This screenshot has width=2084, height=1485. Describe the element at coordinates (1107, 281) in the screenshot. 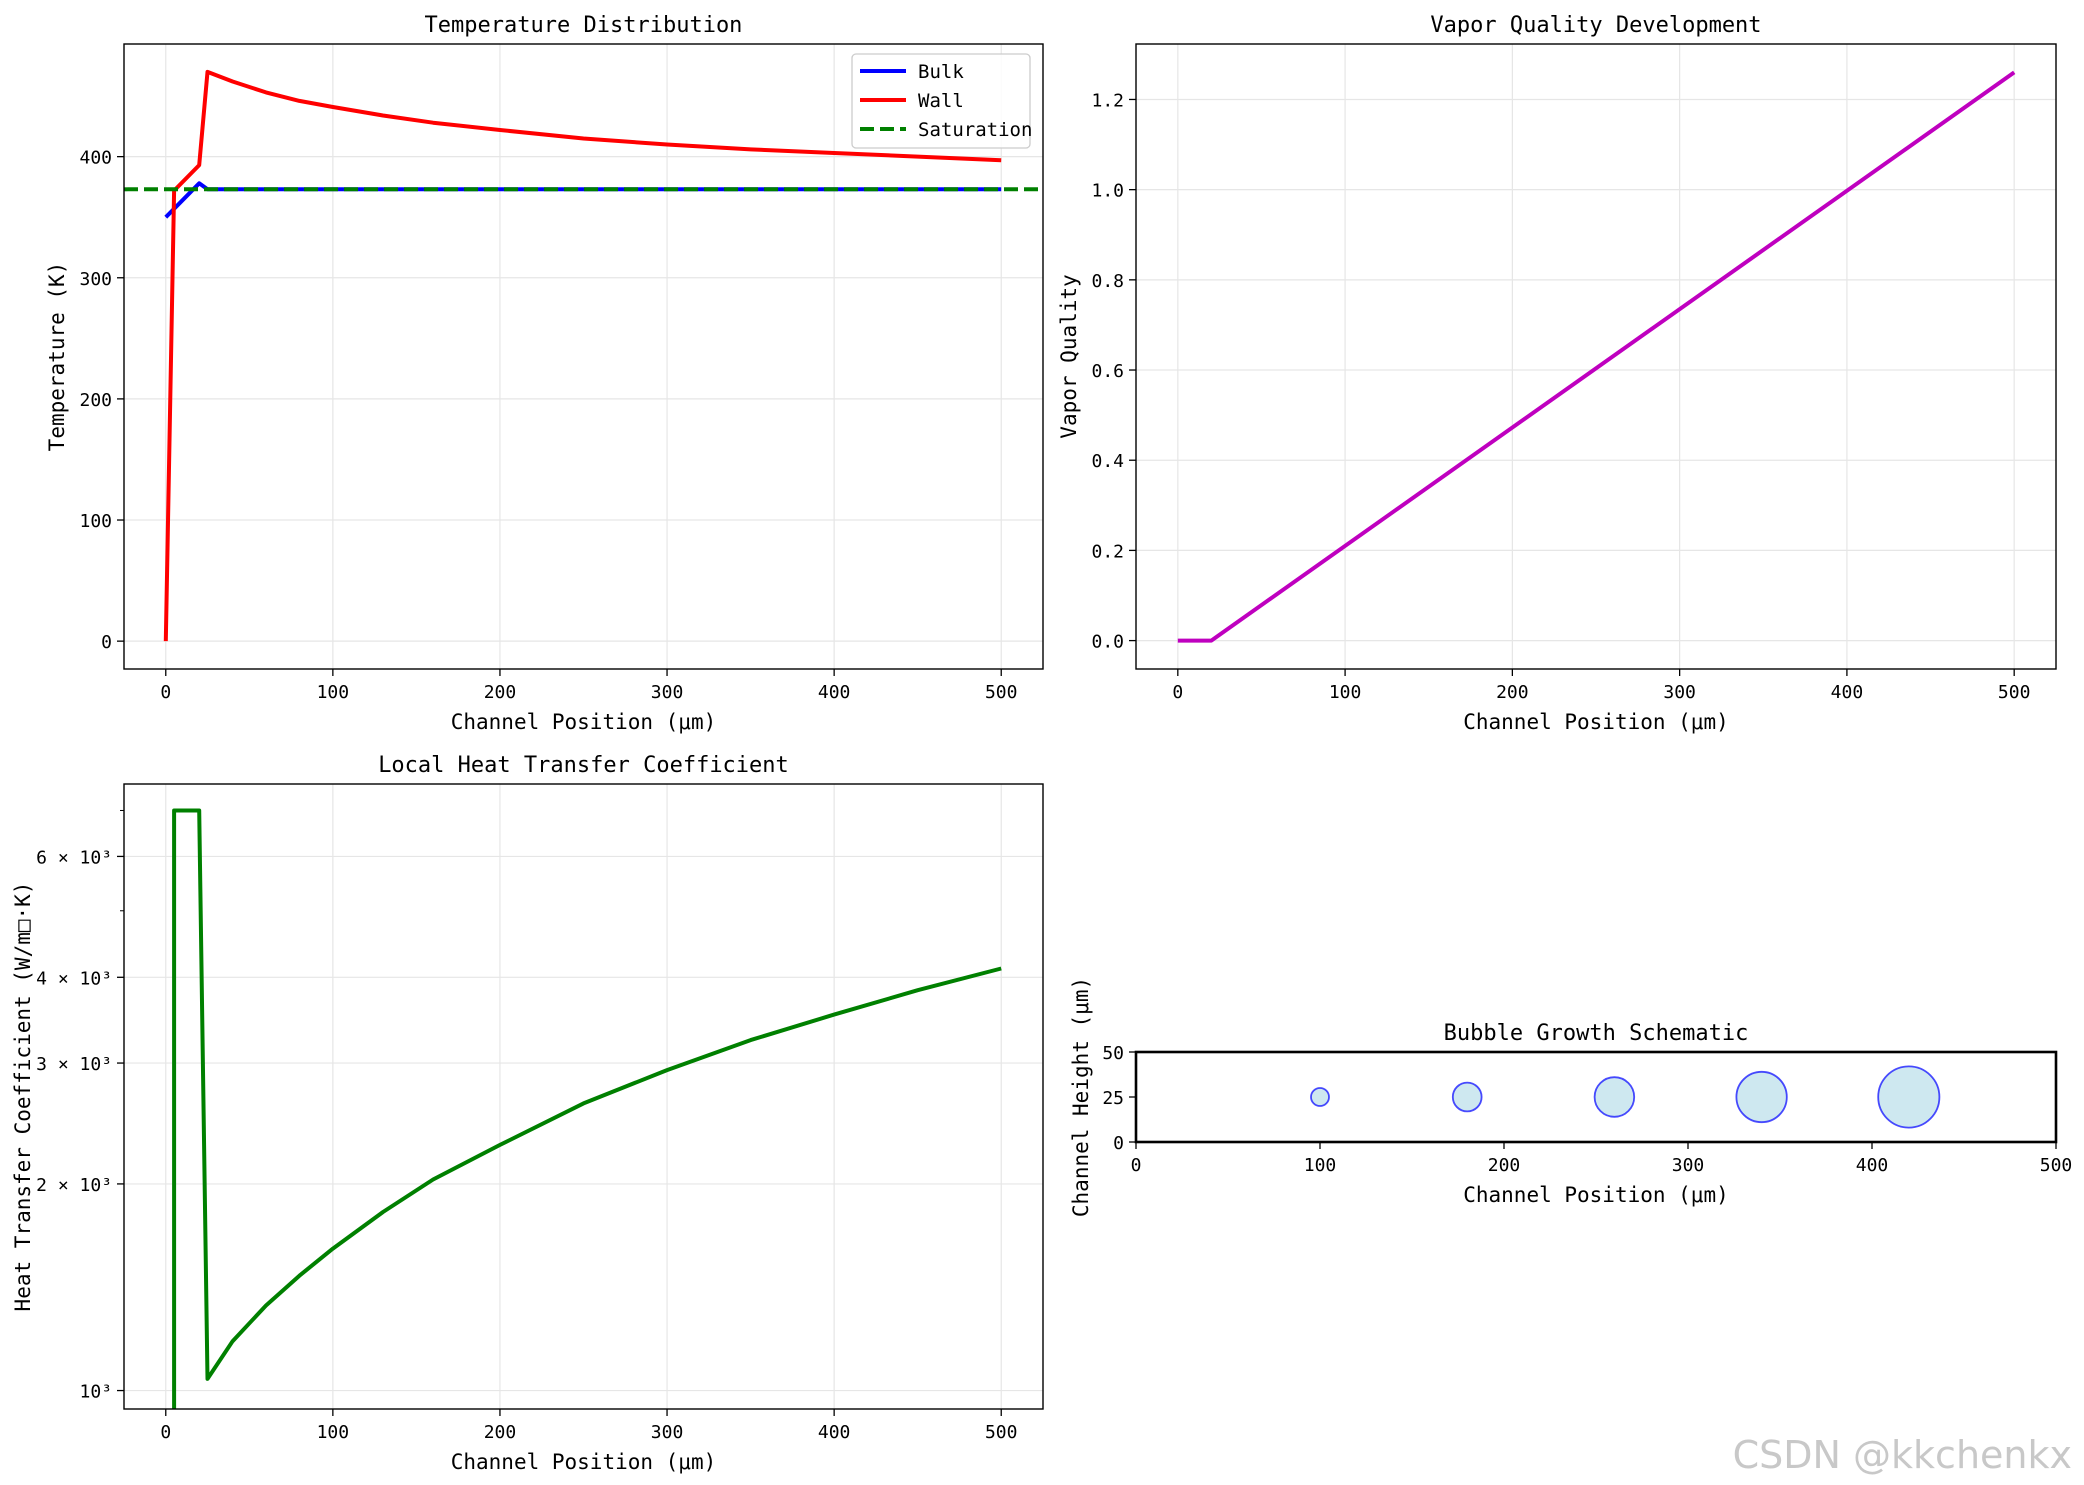

I see `y-tick-label: 0.8` at that location.